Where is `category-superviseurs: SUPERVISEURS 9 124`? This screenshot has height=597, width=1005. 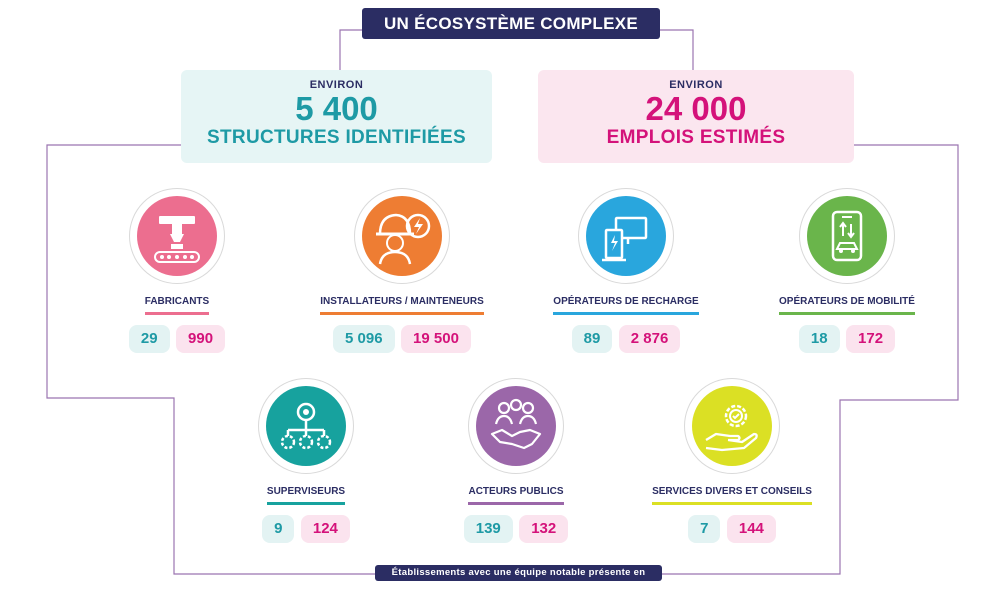 category-superviseurs: SUPERVISEURS 9 124 is located at coordinates (306, 460).